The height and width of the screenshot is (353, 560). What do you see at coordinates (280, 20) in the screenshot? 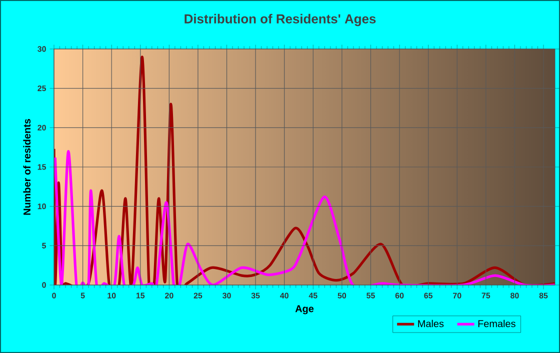
I see `chart-title: Distribution of Residents' Ages` at bounding box center [280, 20].